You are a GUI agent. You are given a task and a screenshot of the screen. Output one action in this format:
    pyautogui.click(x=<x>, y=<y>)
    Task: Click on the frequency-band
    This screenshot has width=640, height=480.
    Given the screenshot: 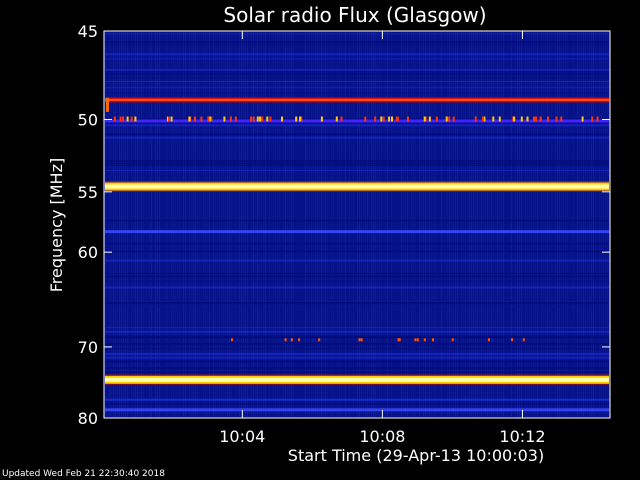 What is the action you would take?
    pyautogui.click(x=357, y=99)
    